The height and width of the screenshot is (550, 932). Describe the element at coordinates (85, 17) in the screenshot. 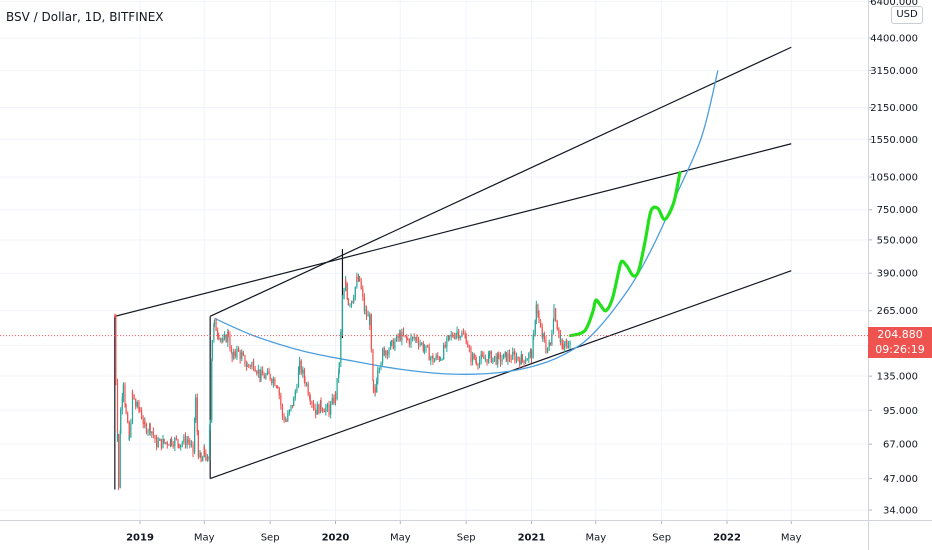

I see `symbol-title: BSV / Dollar, 1D, BITFINEX` at that location.